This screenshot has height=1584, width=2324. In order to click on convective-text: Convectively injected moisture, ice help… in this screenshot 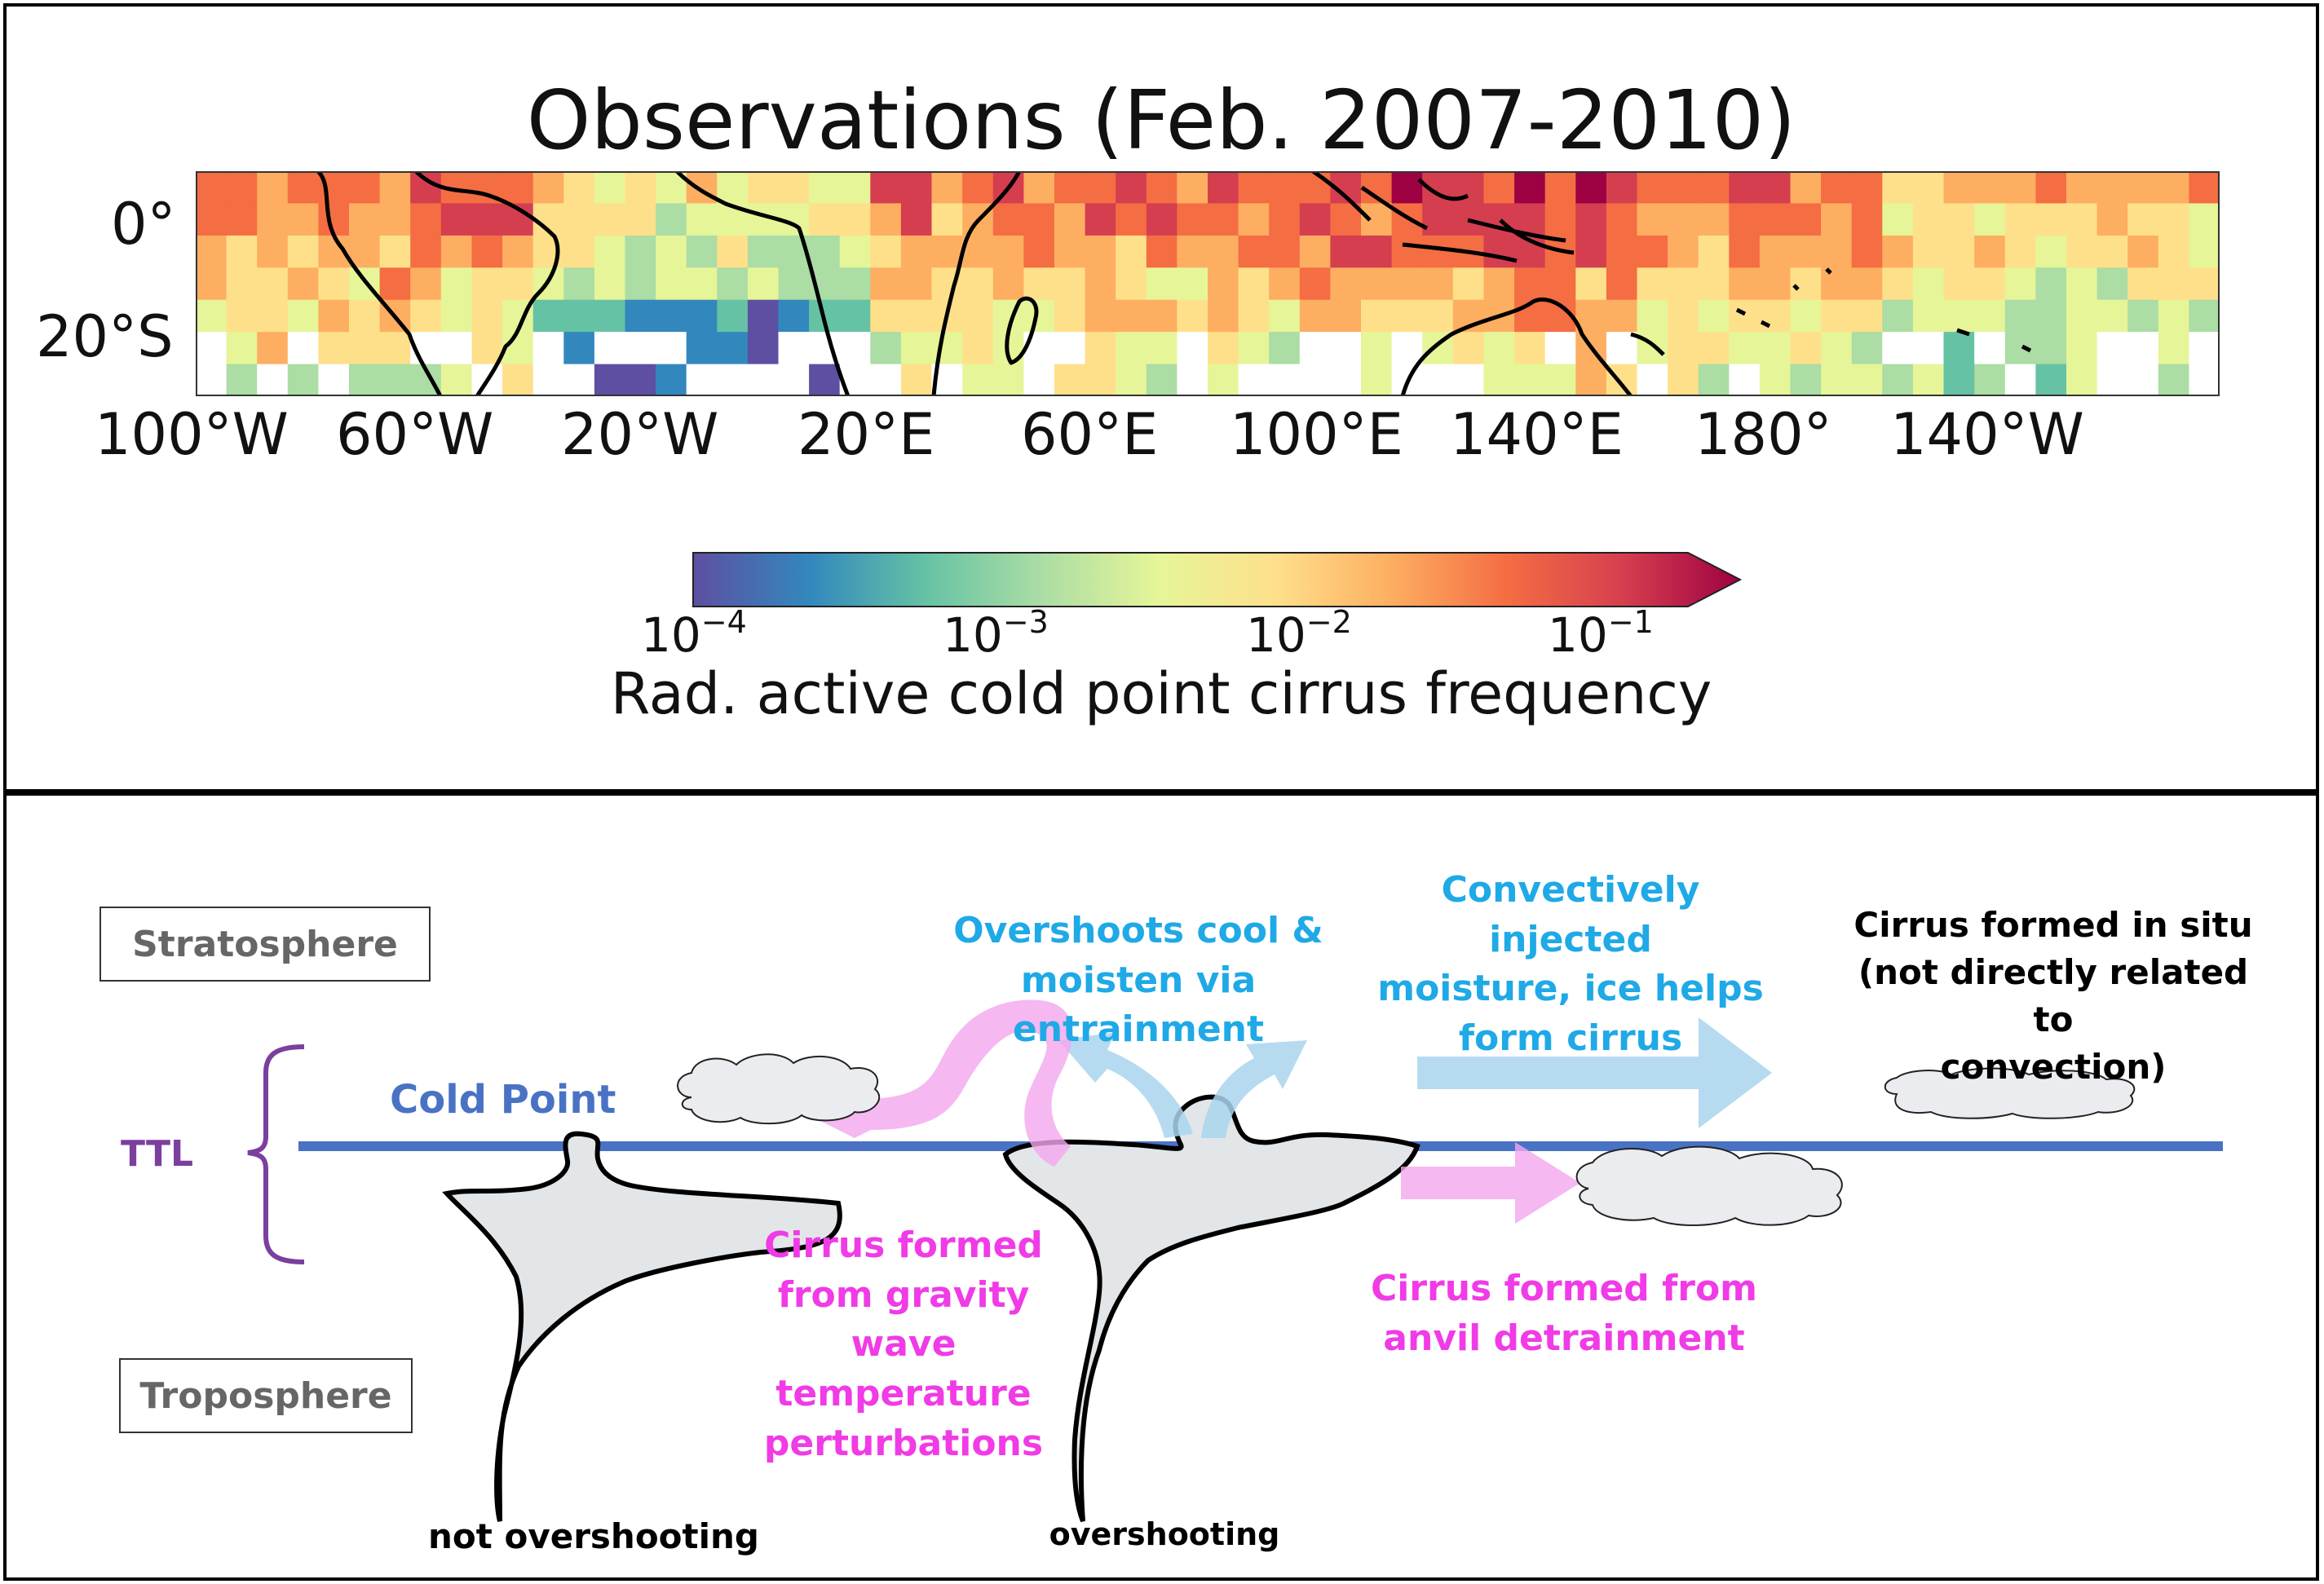, I will do `click(1570, 964)`.